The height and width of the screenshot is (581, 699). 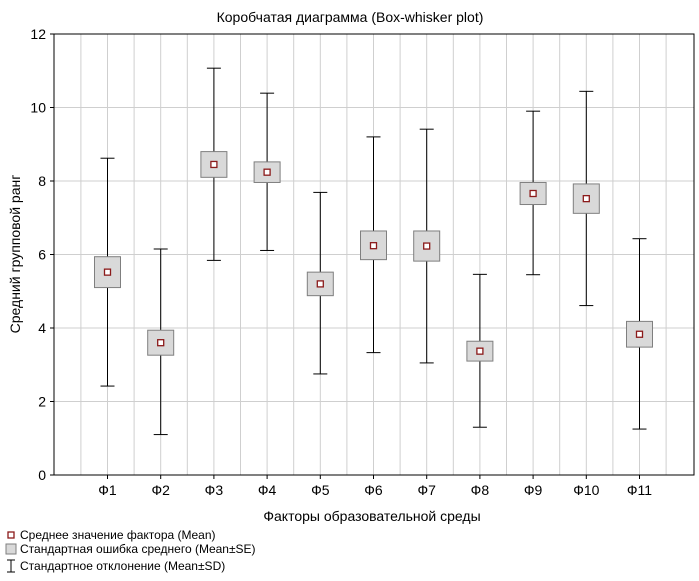 I want to click on x-axis-label: Факторы образовательной среды, so click(x=371, y=516).